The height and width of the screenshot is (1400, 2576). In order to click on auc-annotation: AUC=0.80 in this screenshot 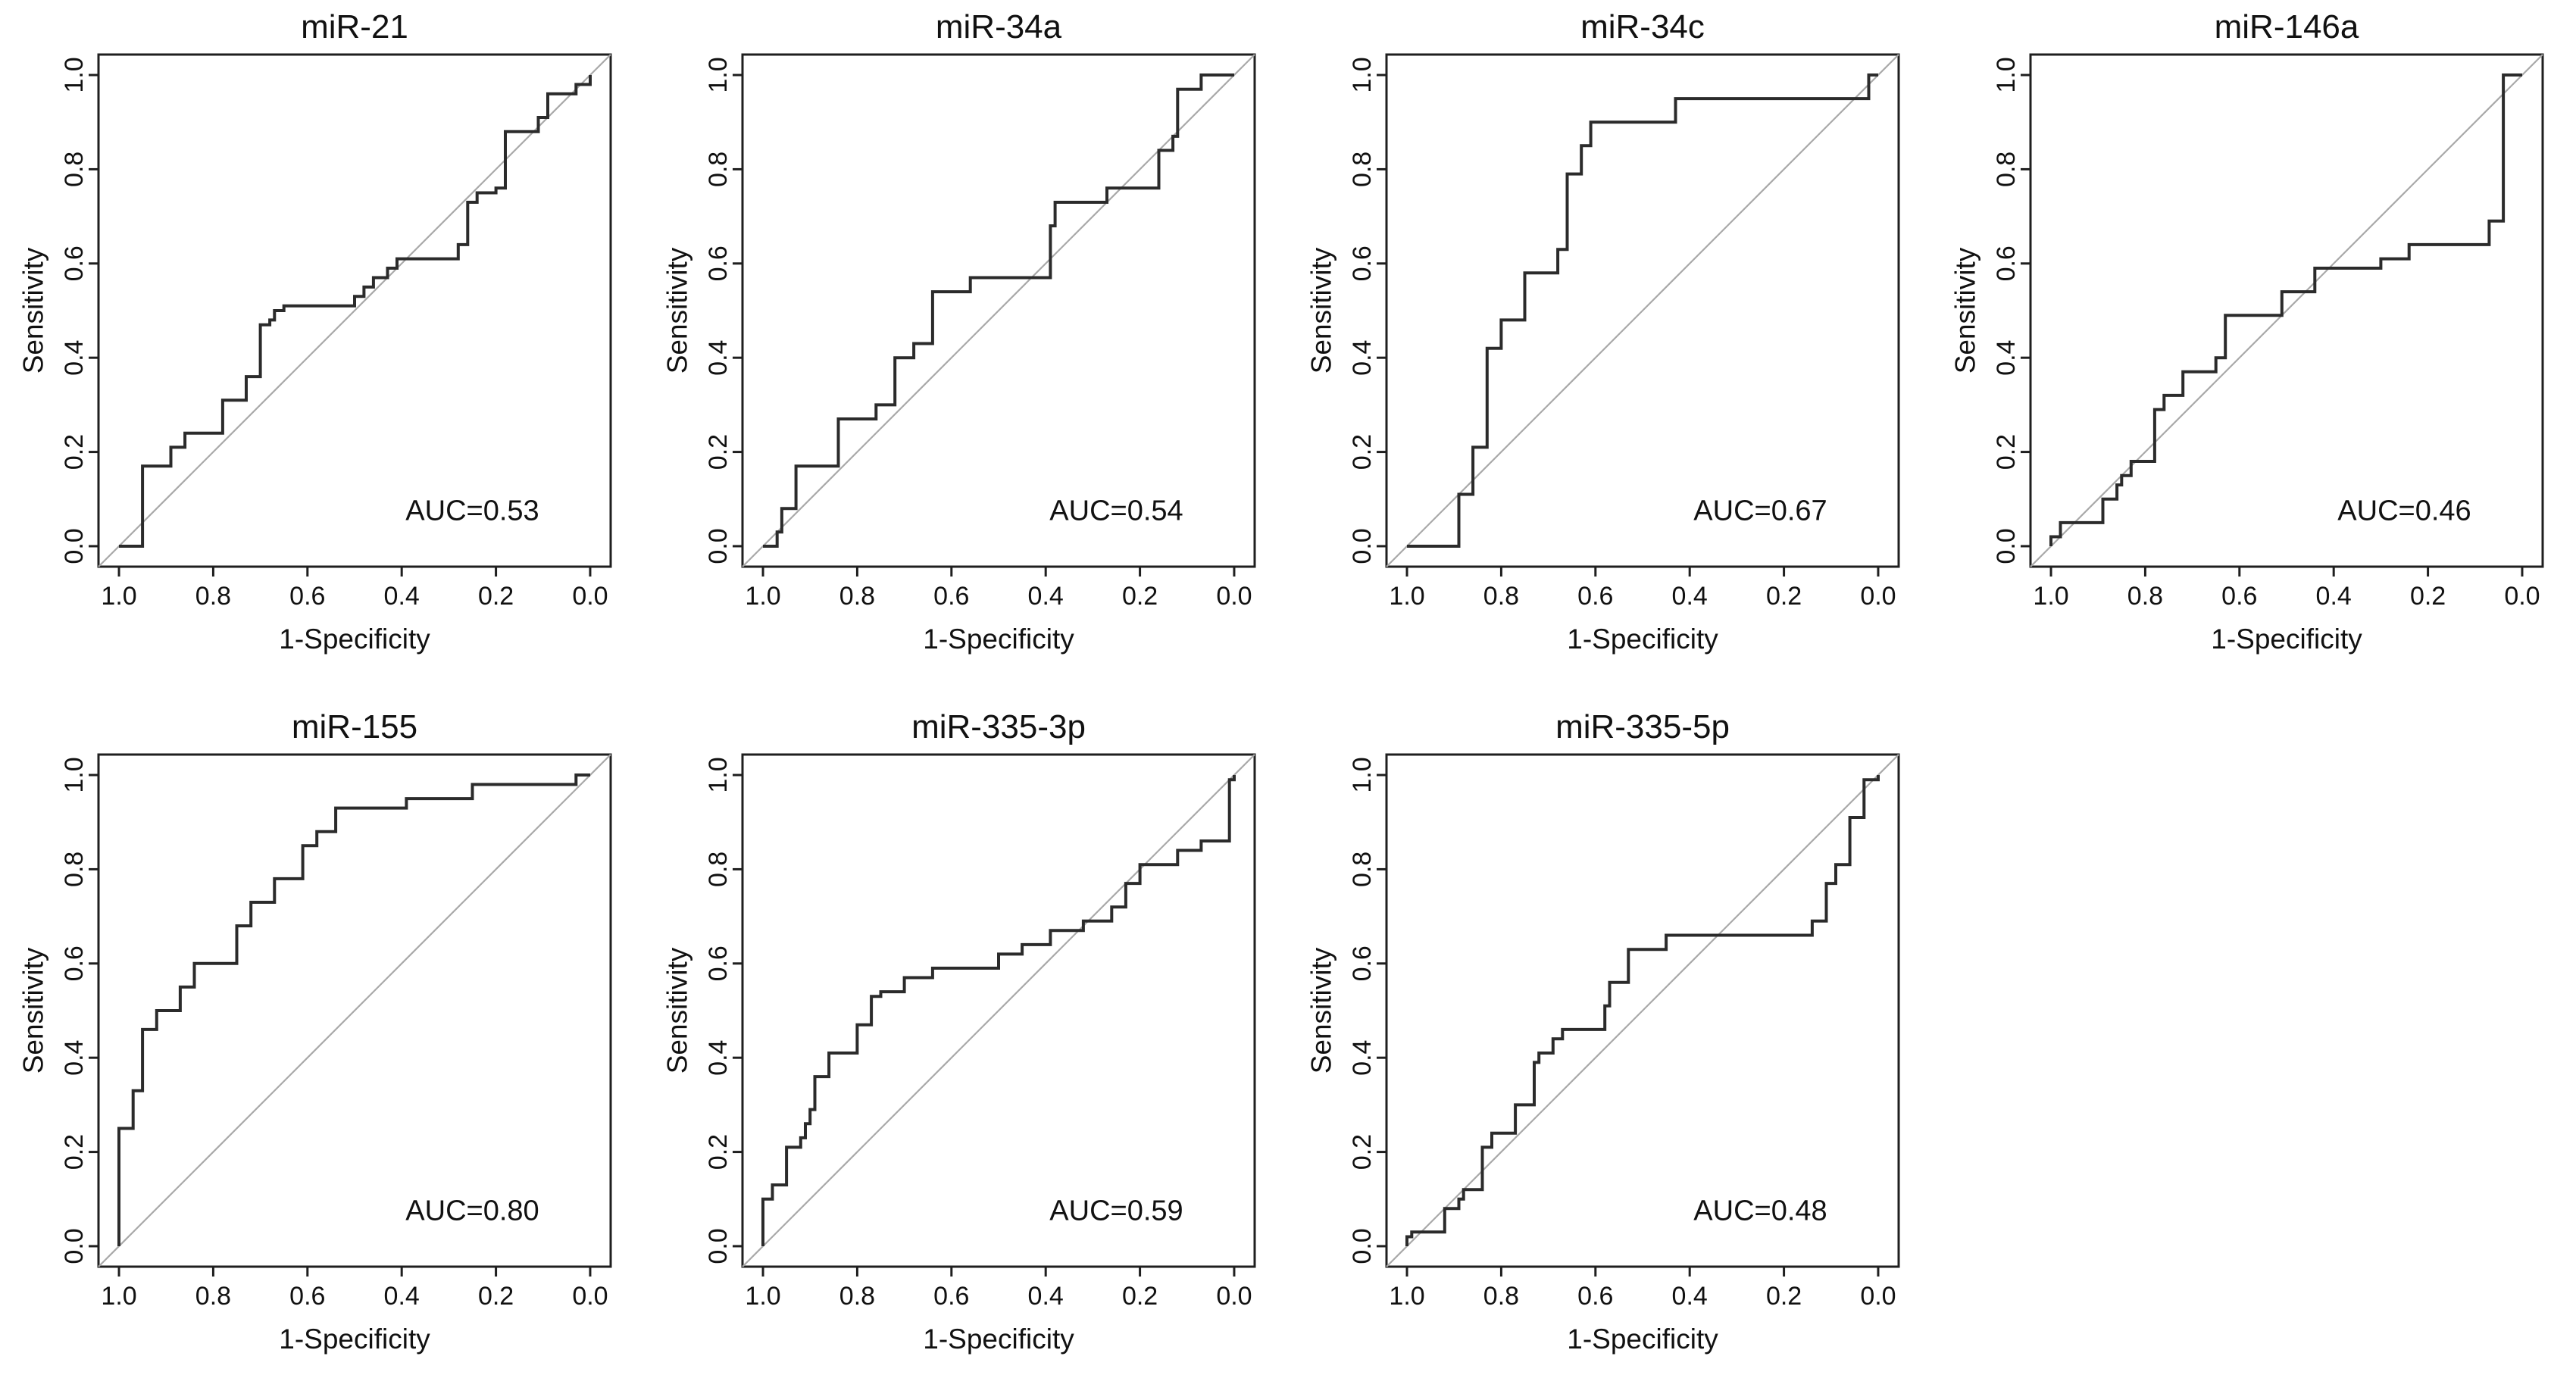, I will do `click(472, 1211)`.